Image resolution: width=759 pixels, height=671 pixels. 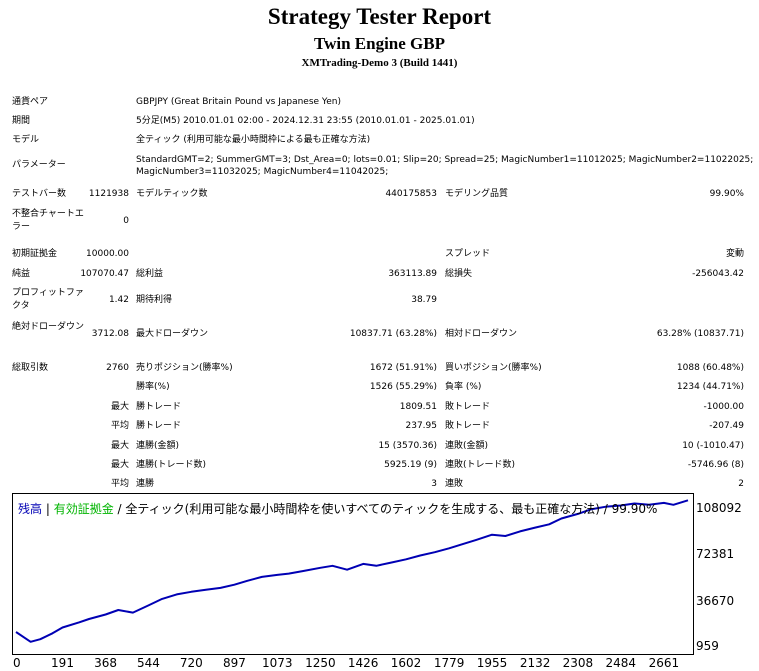 I want to click on quality-label: モデリング品質, so click(x=477, y=194).